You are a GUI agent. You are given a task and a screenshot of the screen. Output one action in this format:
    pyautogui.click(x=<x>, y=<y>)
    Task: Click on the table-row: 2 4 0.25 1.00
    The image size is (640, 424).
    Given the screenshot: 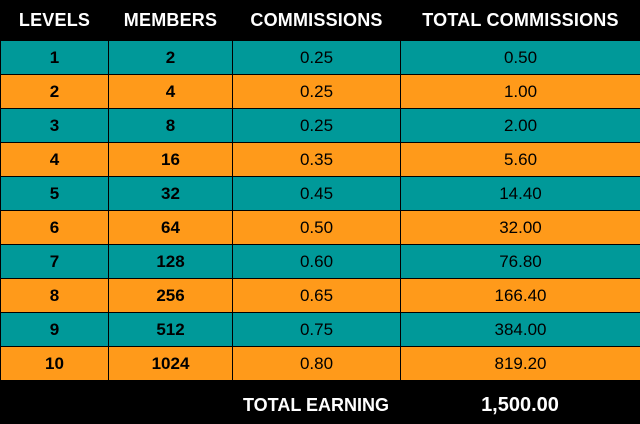 What is the action you would take?
    pyautogui.click(x=320, y=91)
    